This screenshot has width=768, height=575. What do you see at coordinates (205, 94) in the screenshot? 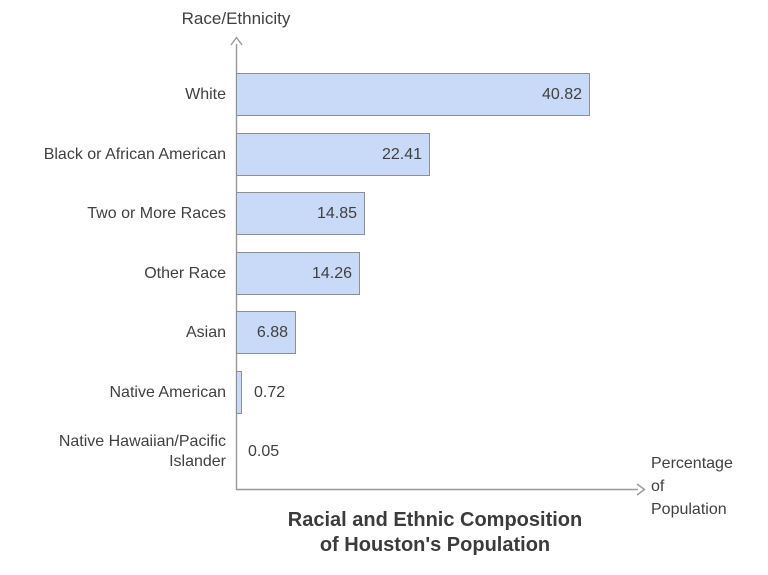
I see `category-label: White` at bounding box center [205, 94].